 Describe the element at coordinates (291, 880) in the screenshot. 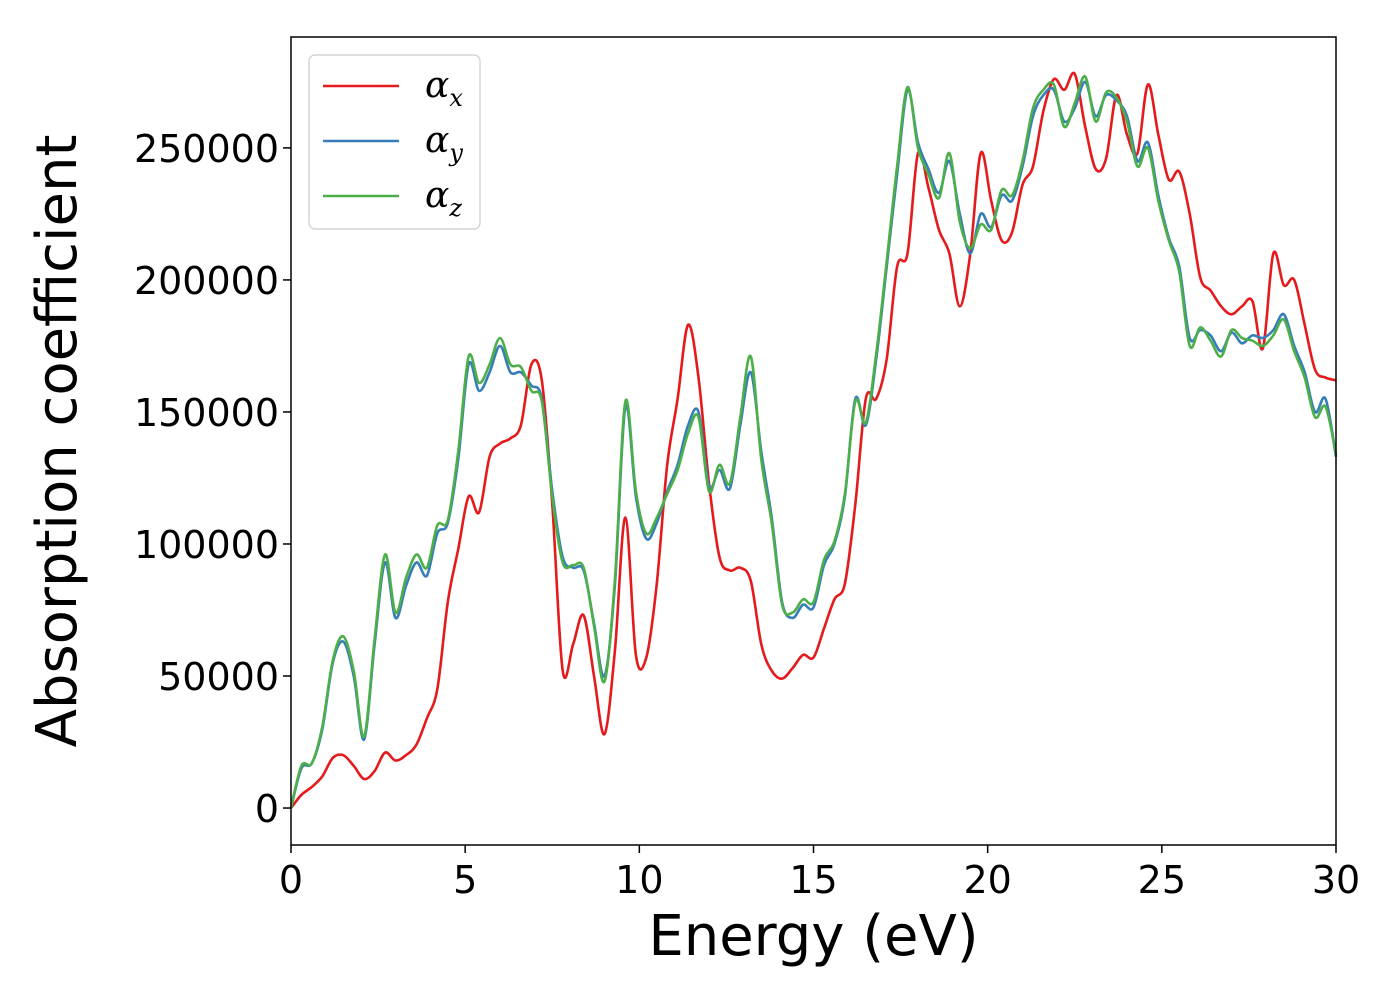

I see `x-tick-label: 0` at that location.